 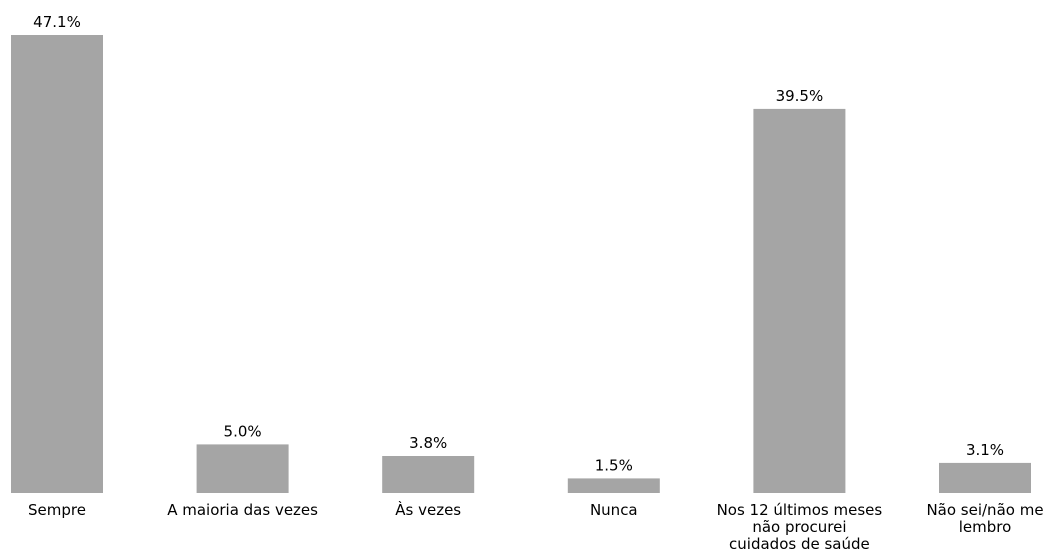 I want to click on category-label-1: A maioria das vezes, so click(x=242, y=510).